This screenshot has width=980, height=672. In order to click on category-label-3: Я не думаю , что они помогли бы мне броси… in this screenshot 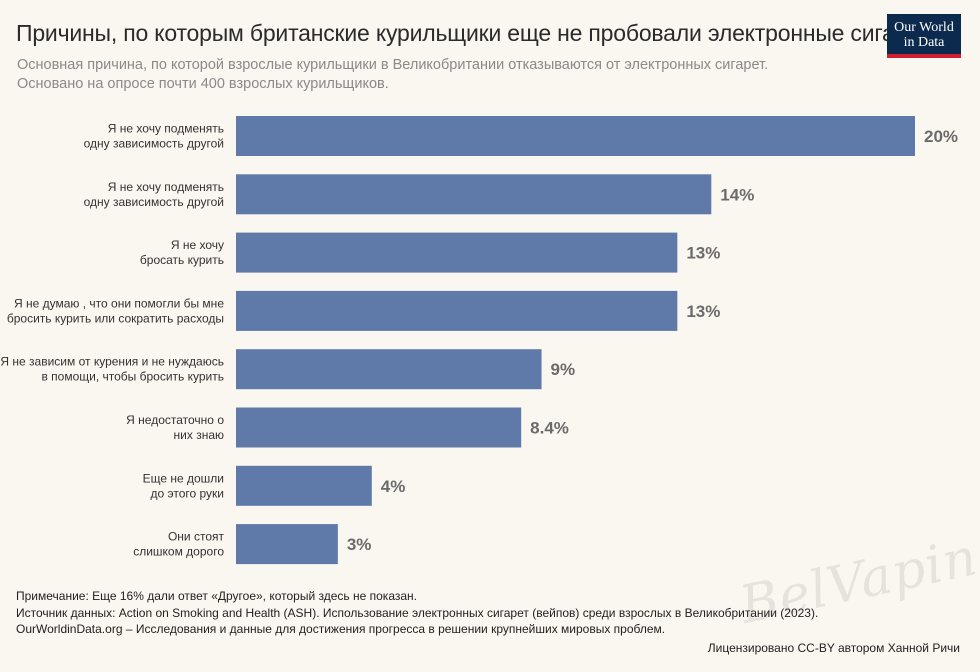, I will do `click(115, 310)`.